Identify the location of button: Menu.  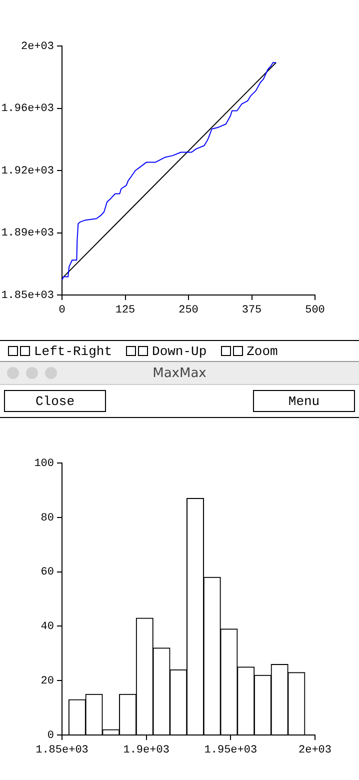
(304, 401).